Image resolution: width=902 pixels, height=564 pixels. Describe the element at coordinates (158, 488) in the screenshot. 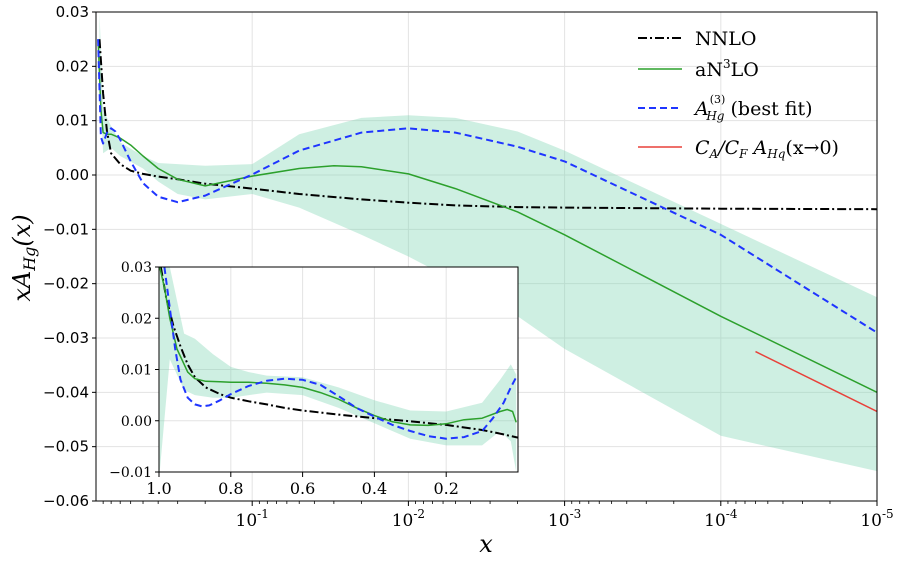

I see `x-tick-label: 1.0` at that location.